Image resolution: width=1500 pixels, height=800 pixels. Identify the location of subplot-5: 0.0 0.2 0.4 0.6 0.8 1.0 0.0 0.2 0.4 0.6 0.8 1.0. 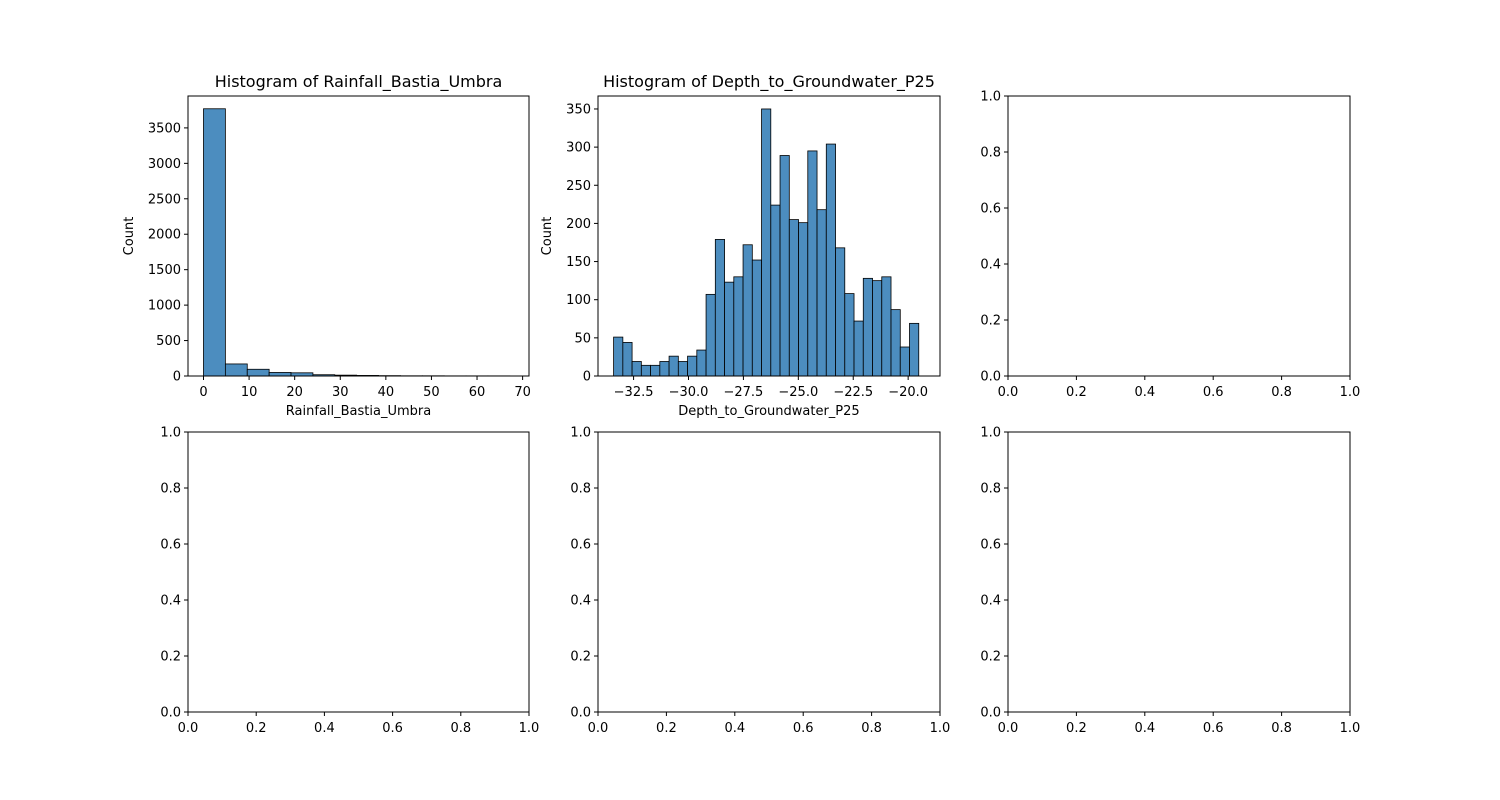
(760, 581).